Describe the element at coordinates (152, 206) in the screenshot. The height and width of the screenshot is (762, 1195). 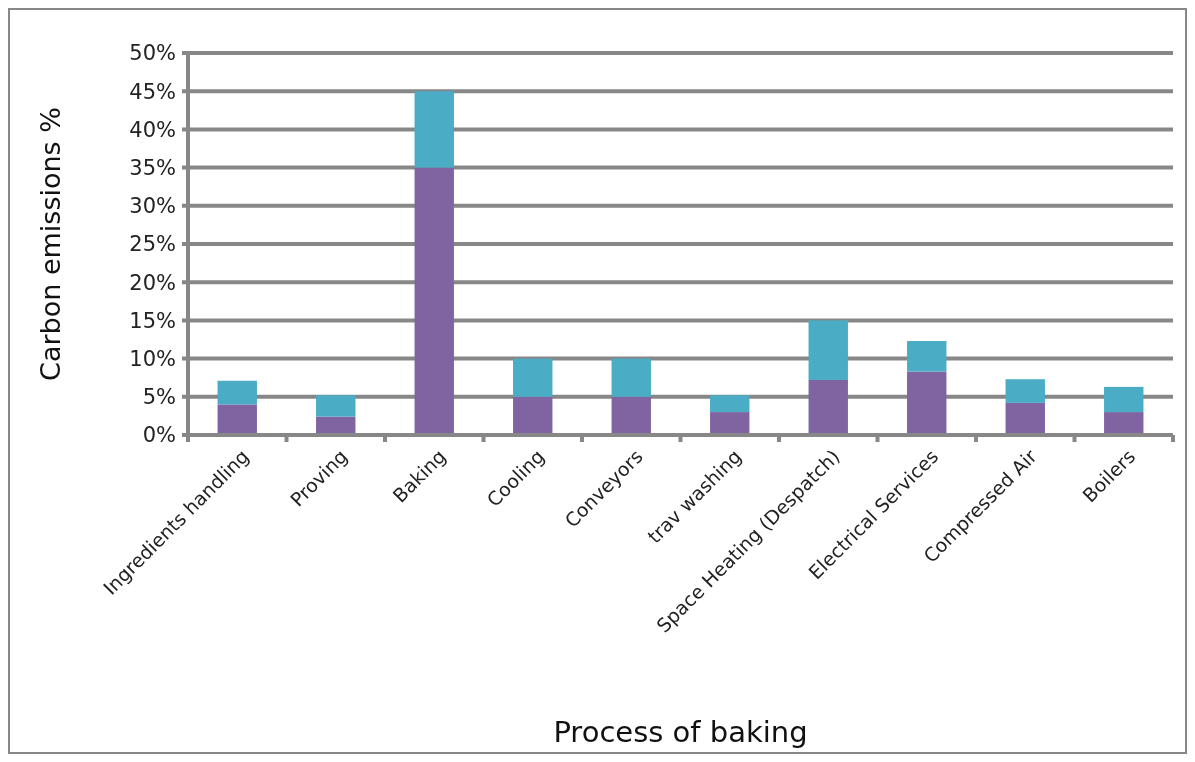
I see `y-tick-label: 30%` at that location.